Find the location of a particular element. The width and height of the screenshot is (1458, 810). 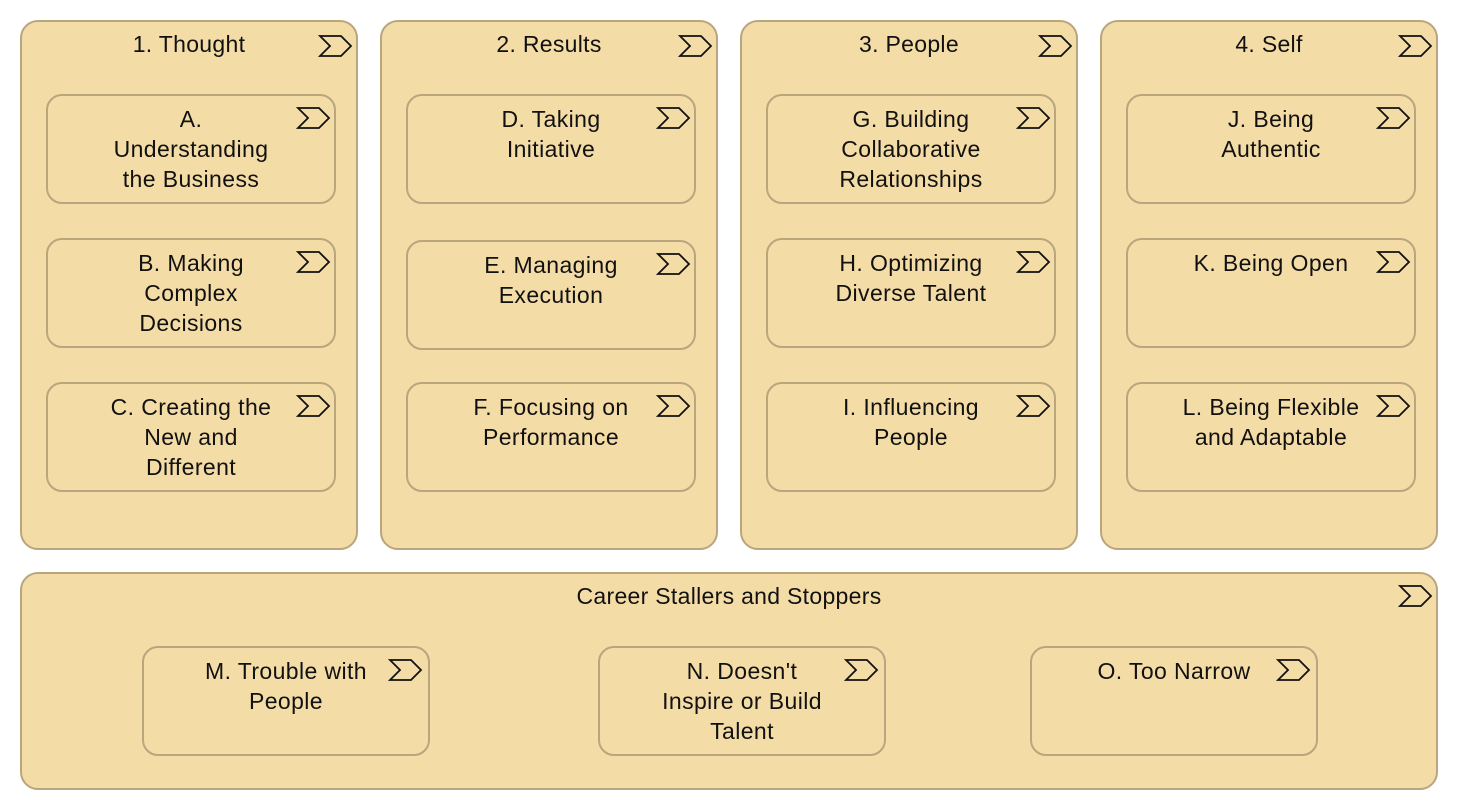

capability-box: B. Making Complex Decisions is located at coordinates (191, 293).